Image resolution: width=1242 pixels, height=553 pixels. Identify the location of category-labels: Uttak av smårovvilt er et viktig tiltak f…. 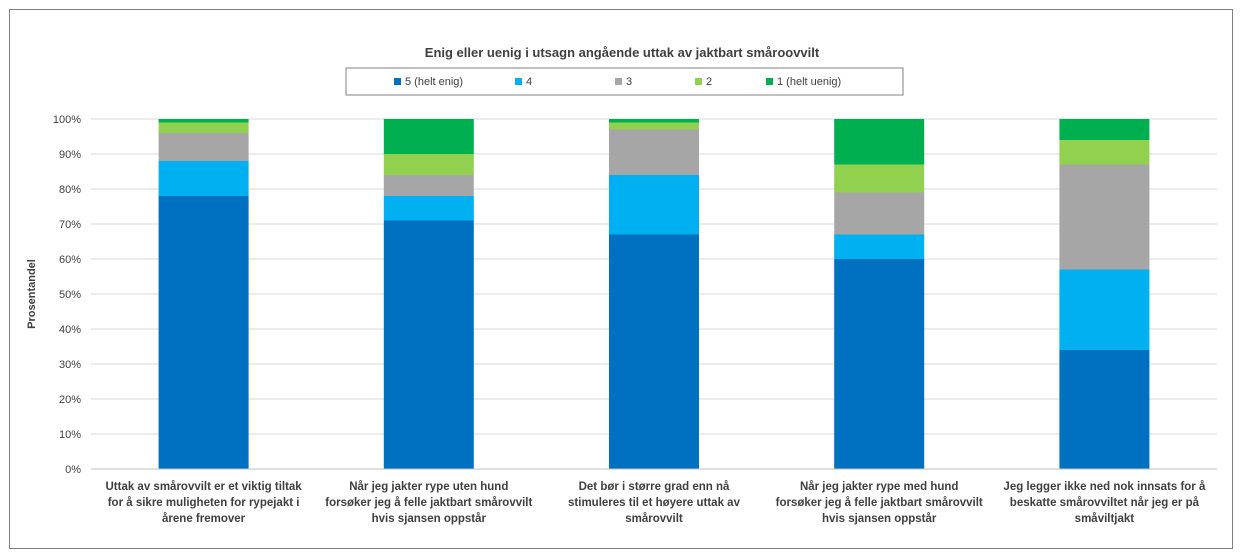
(655, 503).